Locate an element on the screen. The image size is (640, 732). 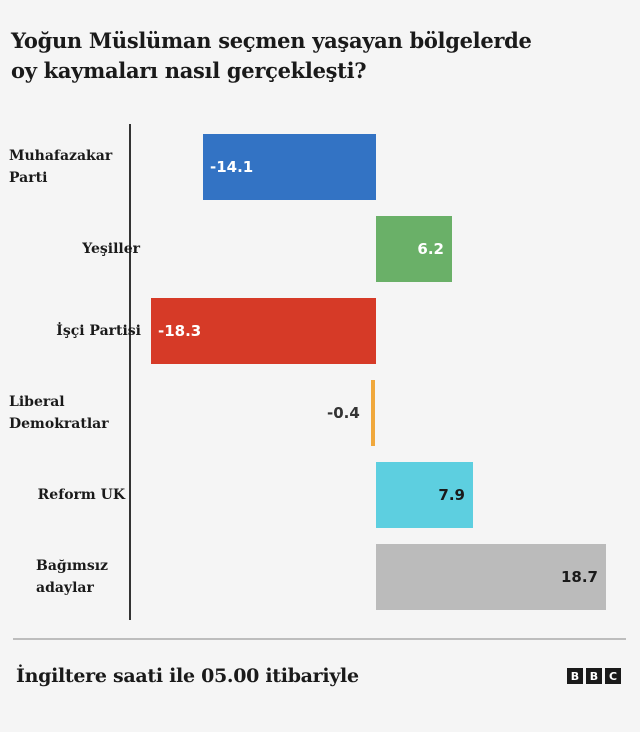
bar-yesiller: 6.2 is located at coordinates (414, 249).